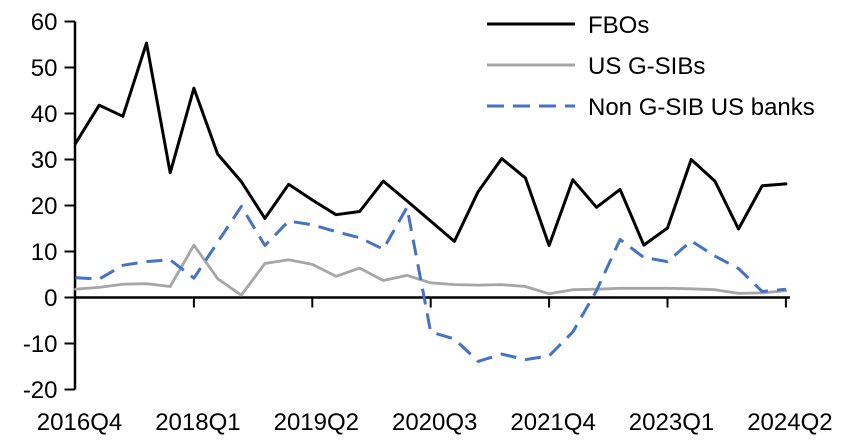 The width and height of the screenshot is (852, 447). What do you see at coordinates (50, 298) in the screenshot?
I see `y-tick-label: 0` at bounding box center [50, 298].